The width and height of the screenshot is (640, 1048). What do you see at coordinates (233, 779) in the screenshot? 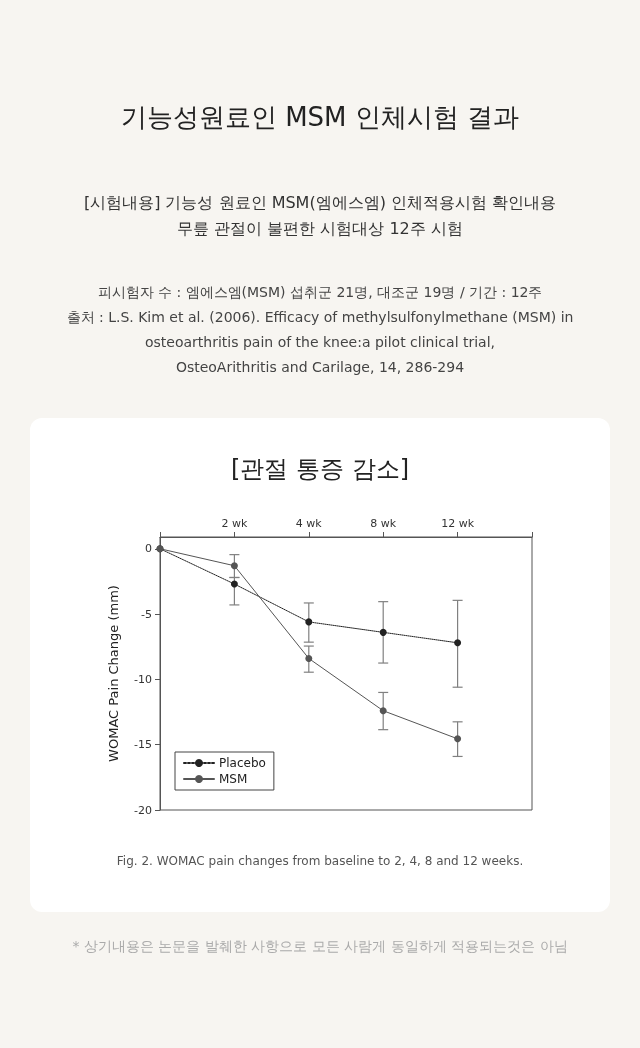
I see `legend-label: MSM` at bounding box center [233, 779].